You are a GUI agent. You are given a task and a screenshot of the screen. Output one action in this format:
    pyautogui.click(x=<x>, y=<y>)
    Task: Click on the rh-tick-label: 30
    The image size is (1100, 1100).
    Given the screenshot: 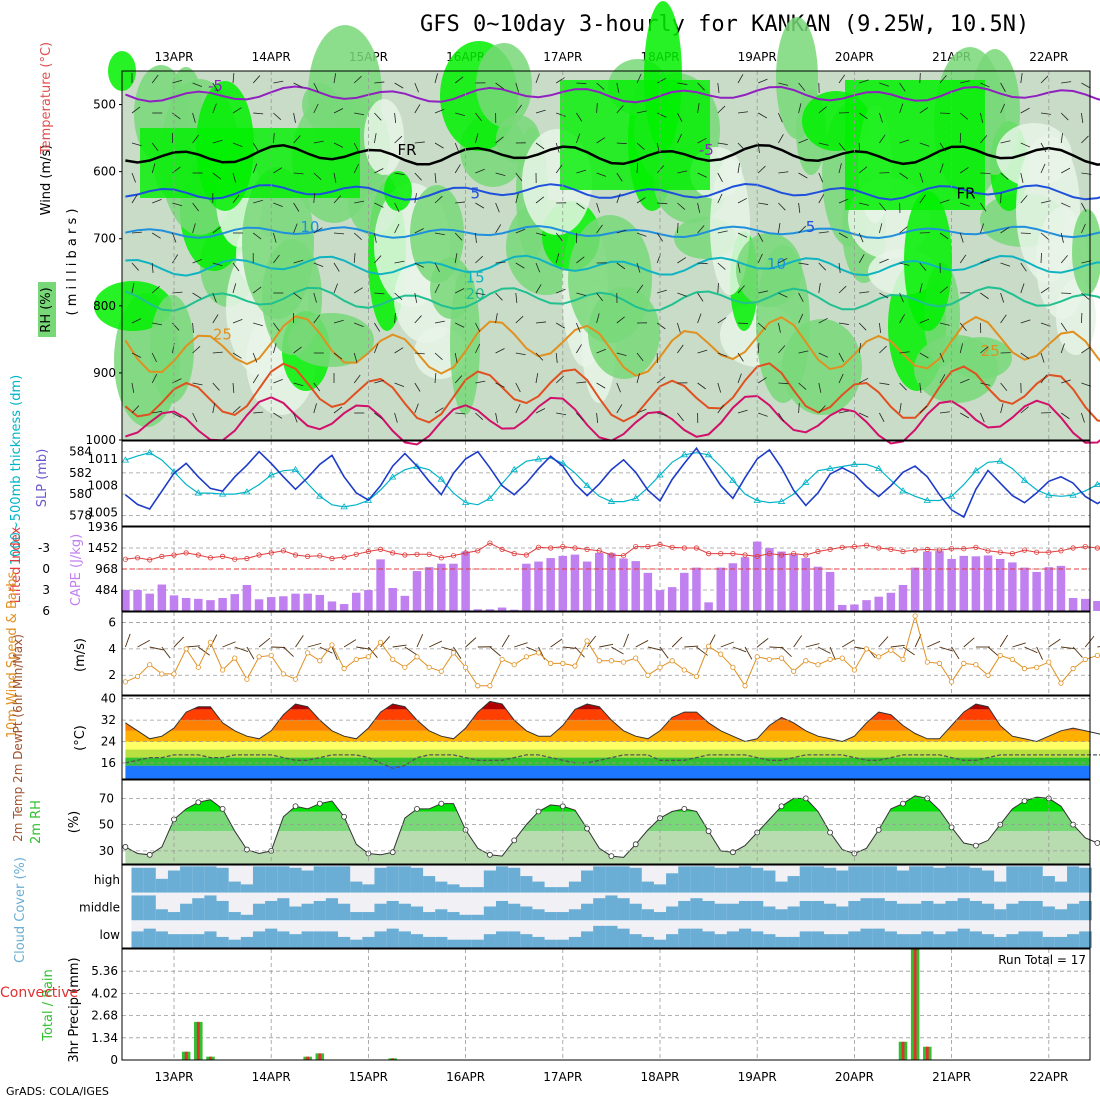 What is the action you would take?
    pyautogui.click(x=106, y=851)
    